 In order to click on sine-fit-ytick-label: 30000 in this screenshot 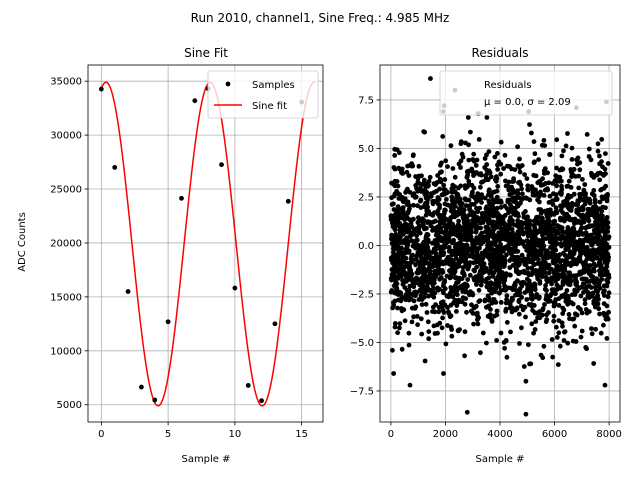, I will do `click(66, 136)`.